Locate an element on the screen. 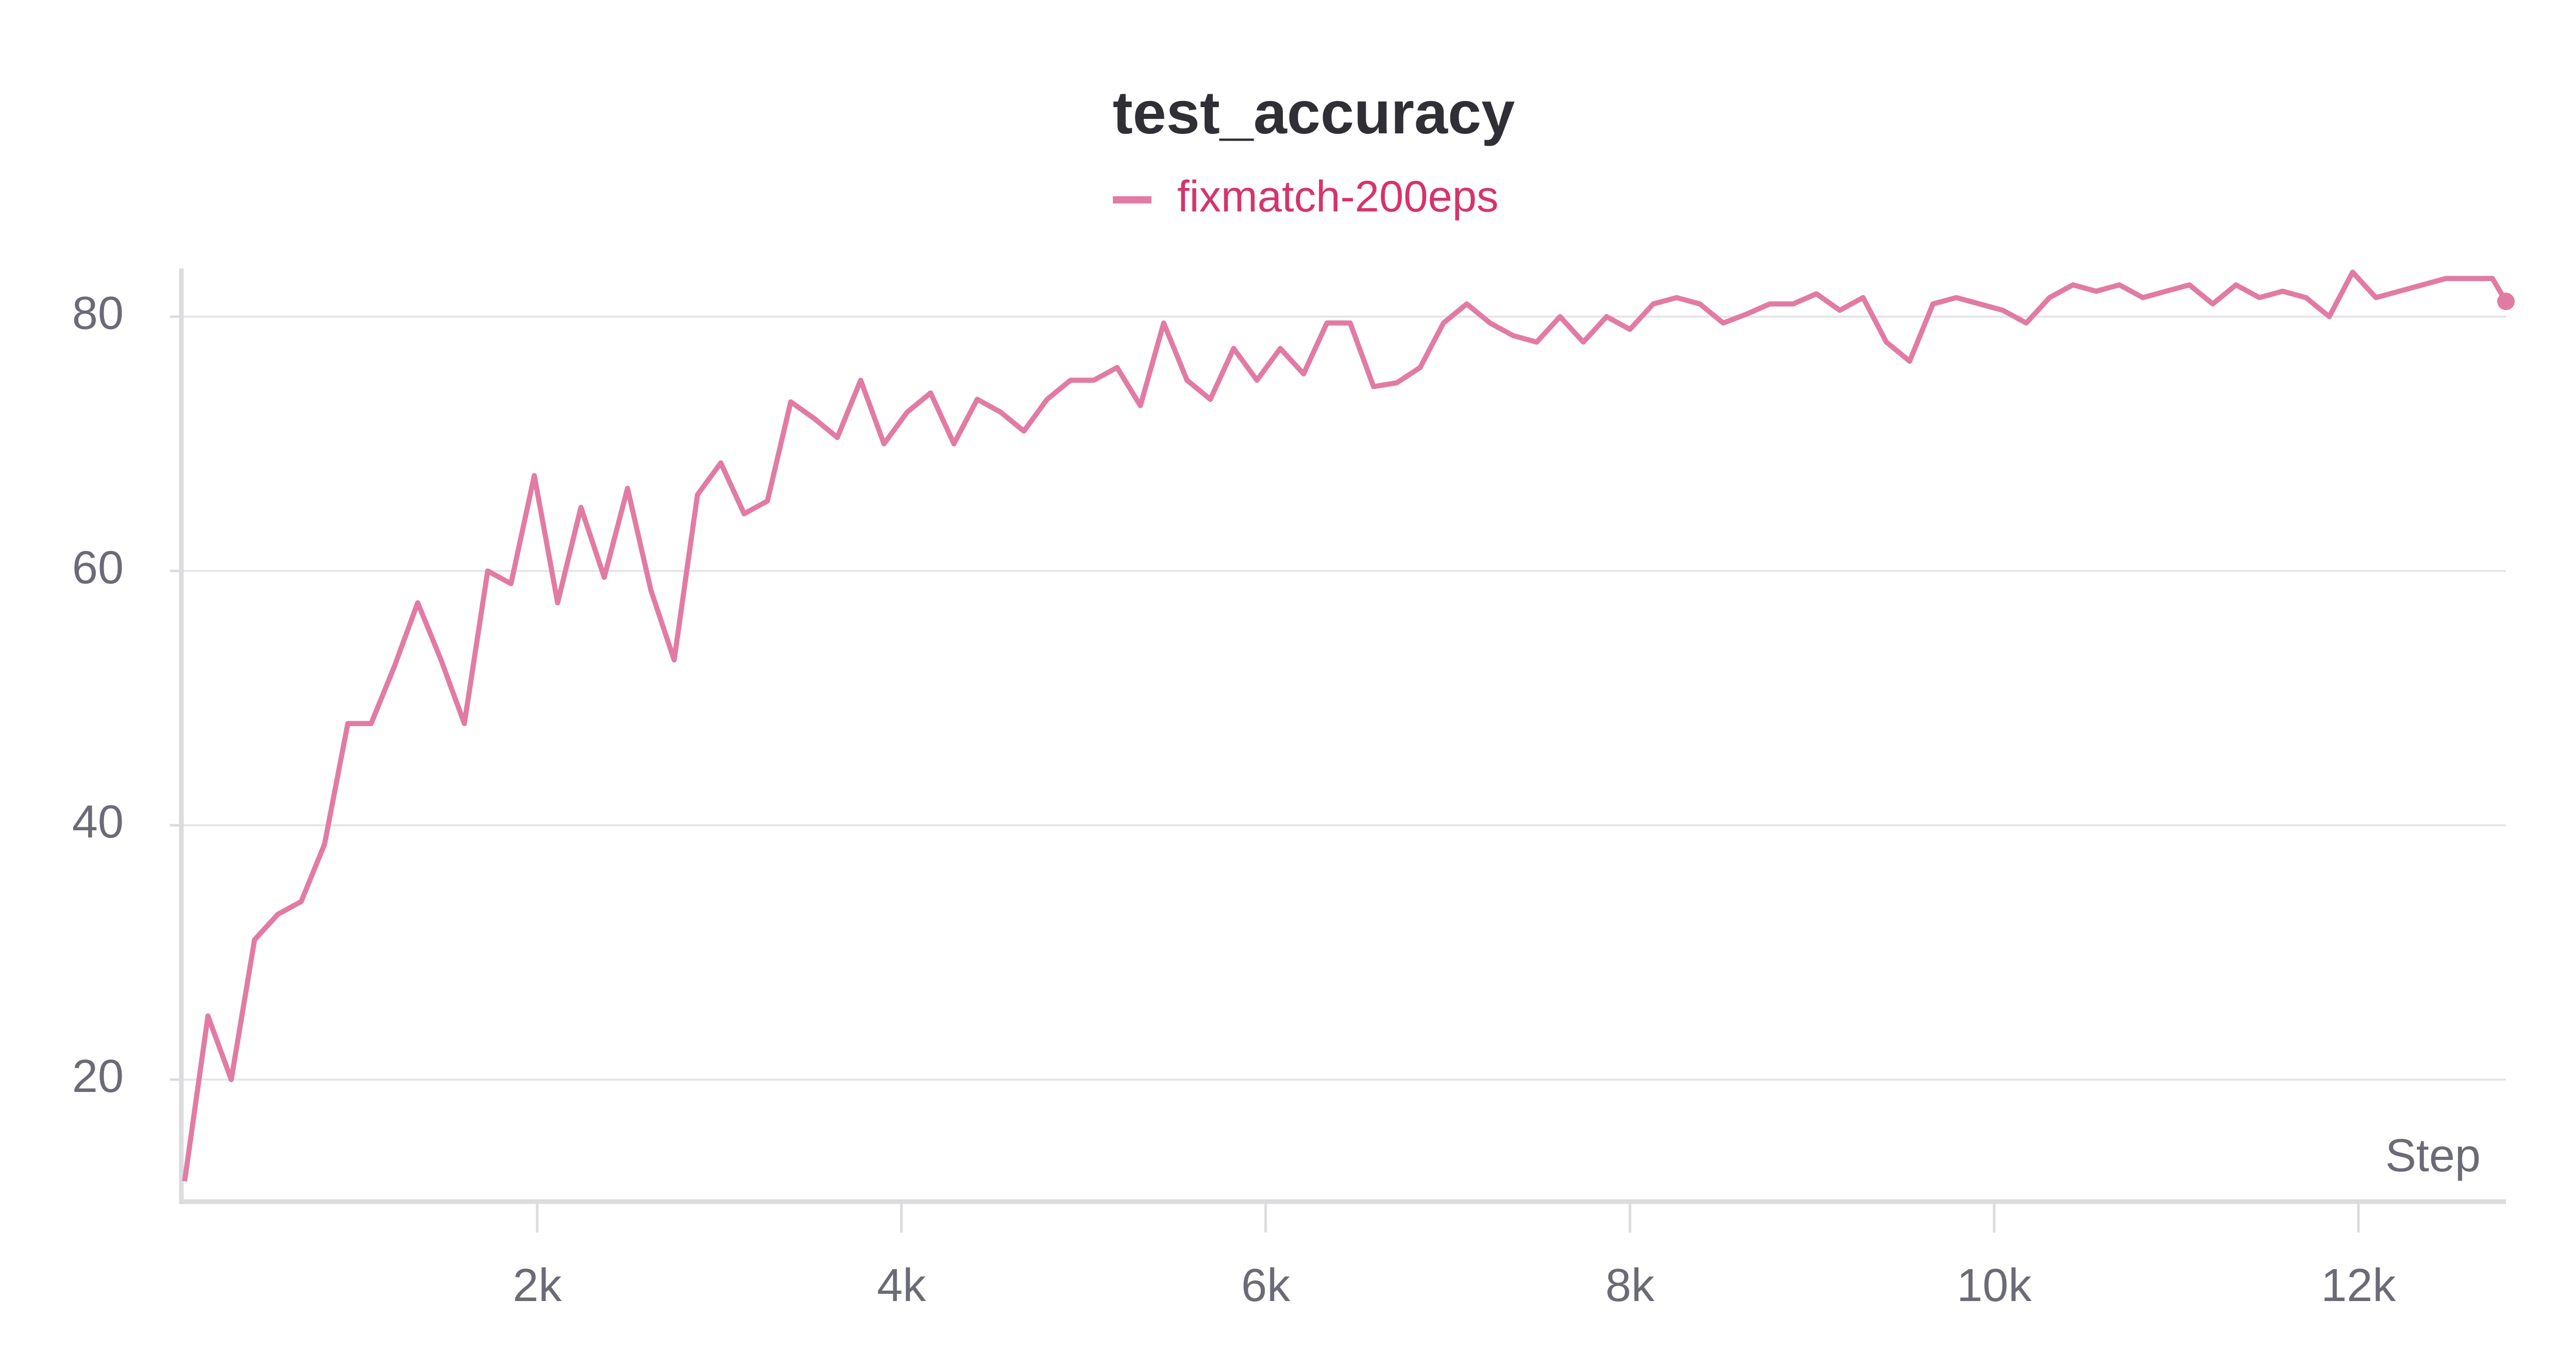 The height and width of the screenshot is (1368, 2576). x-tick-label: 10k is located at coordinates (1994, 1285).